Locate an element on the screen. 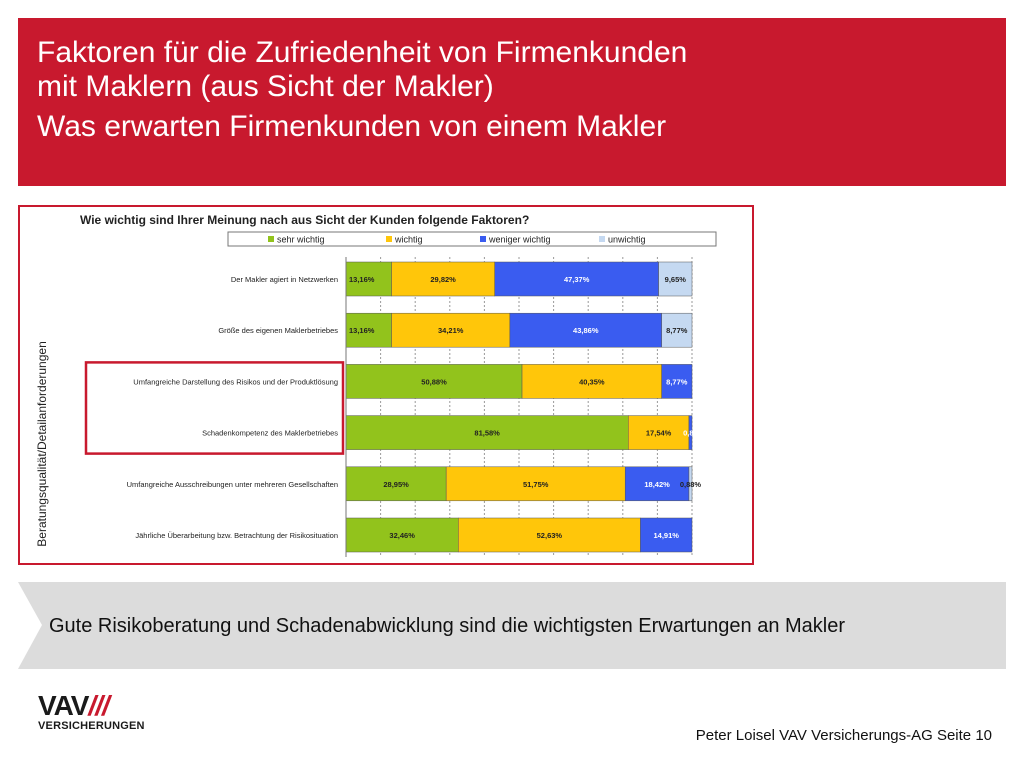  data-label-sehr-wichtig-2: 50,88% is located at coordinates (434, 381).